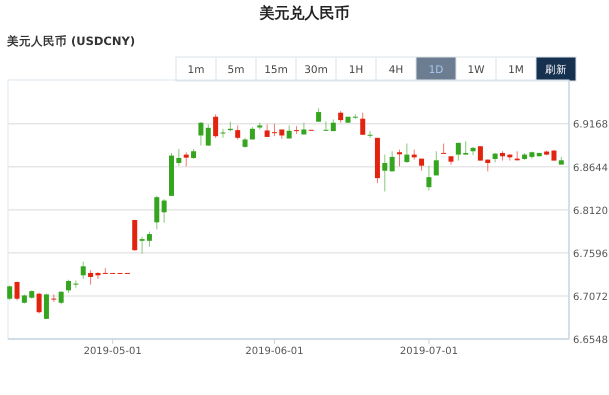 The image size is (609, 395). What do you see at coordinates (236, 69) in the screenshot?
I see `period-button: 5m` at bounding box center [236, 69].